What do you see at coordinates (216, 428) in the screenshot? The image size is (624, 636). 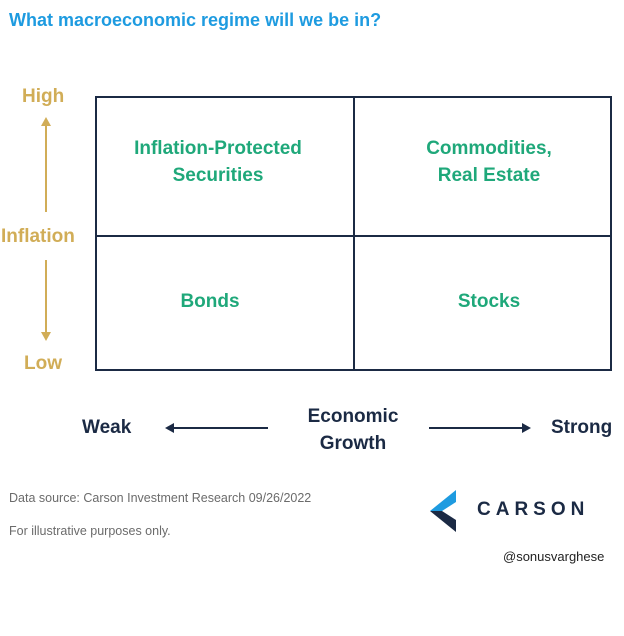 I see `left-arrow-icon` at bounding box center [216, 428].